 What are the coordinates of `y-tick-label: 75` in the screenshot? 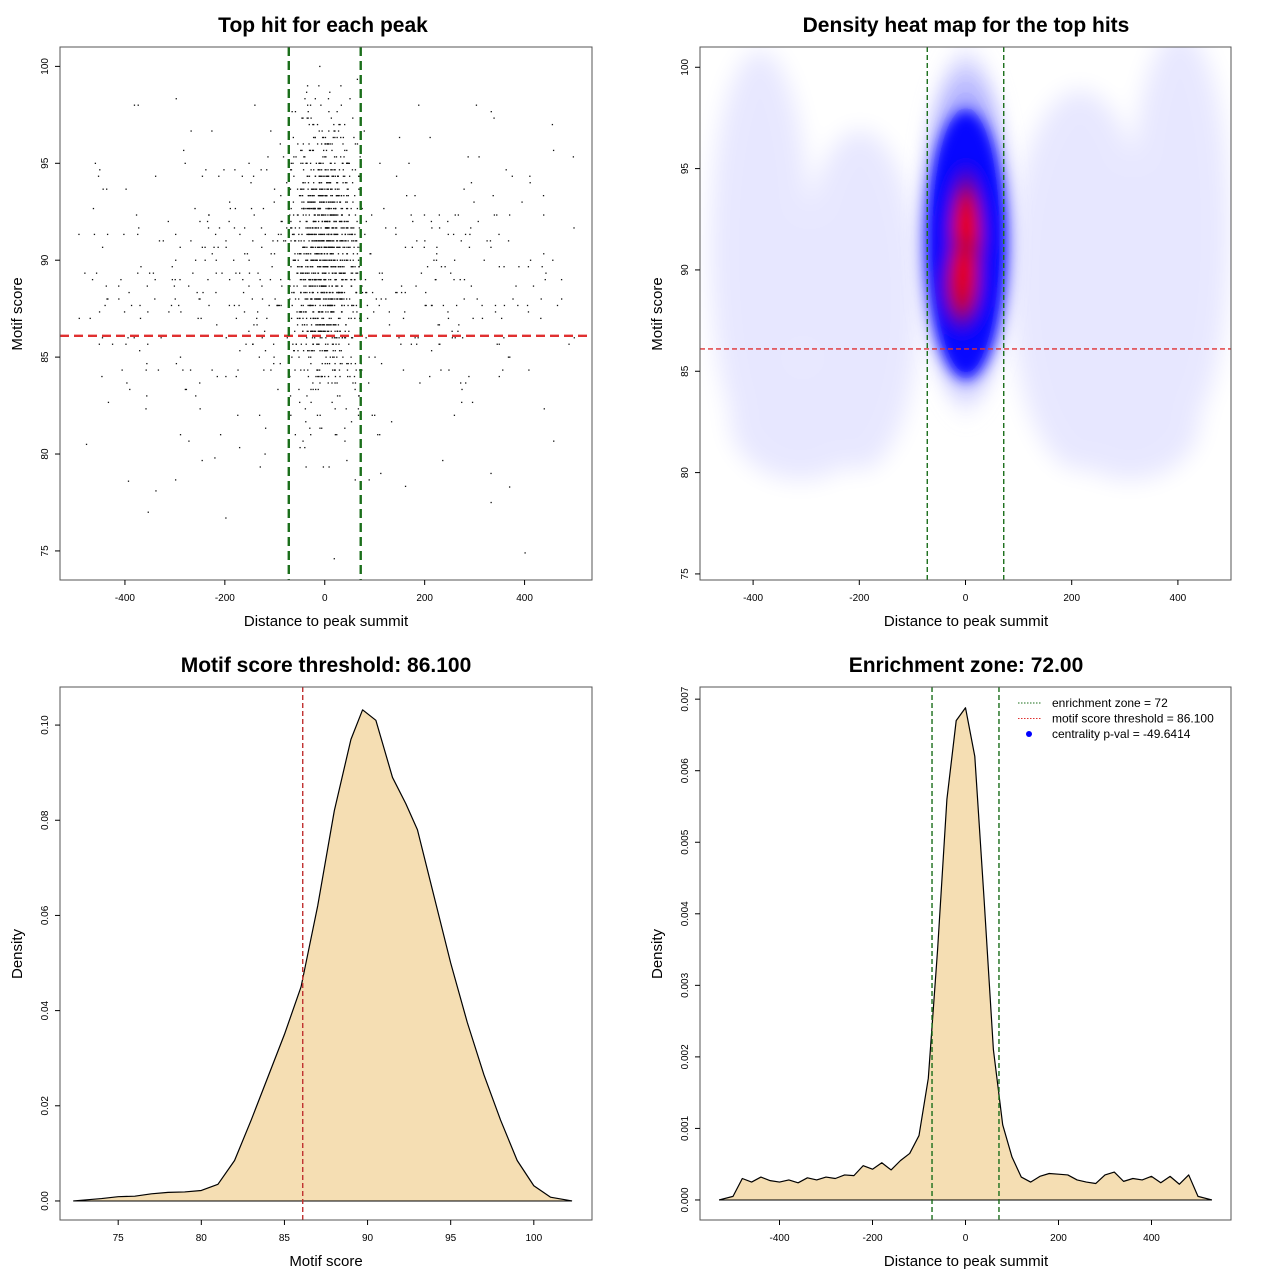 It's located at (45, 551).